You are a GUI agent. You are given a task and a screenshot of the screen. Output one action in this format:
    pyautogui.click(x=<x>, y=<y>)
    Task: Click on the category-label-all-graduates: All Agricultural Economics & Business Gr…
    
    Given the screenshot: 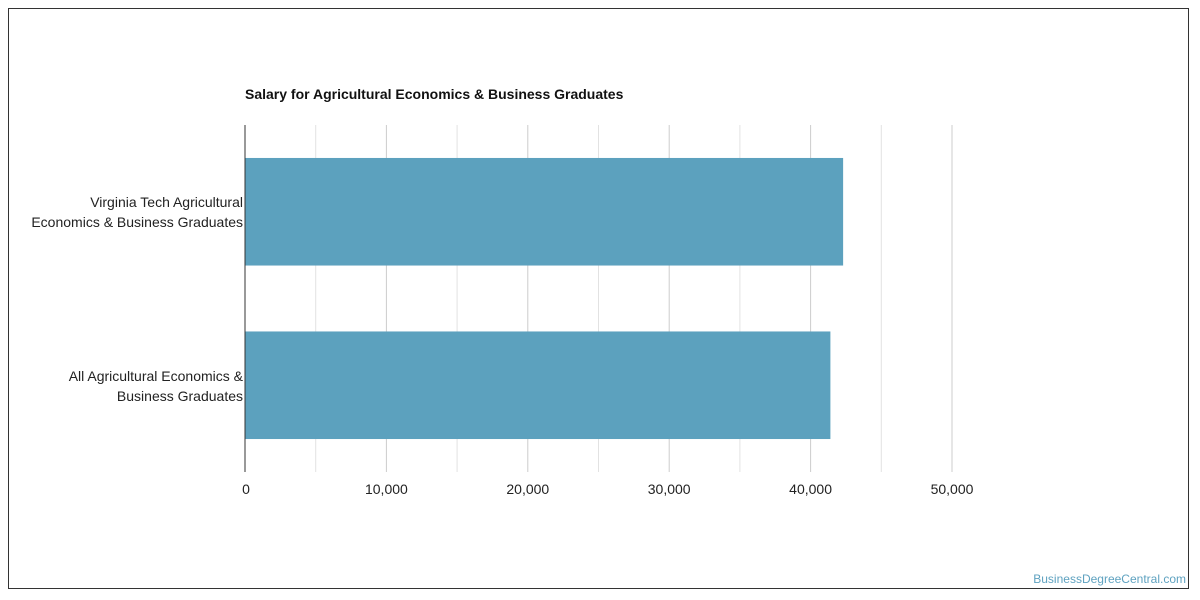 What is the action you would take?
    pyautogui.click(x=123, y=386)
    